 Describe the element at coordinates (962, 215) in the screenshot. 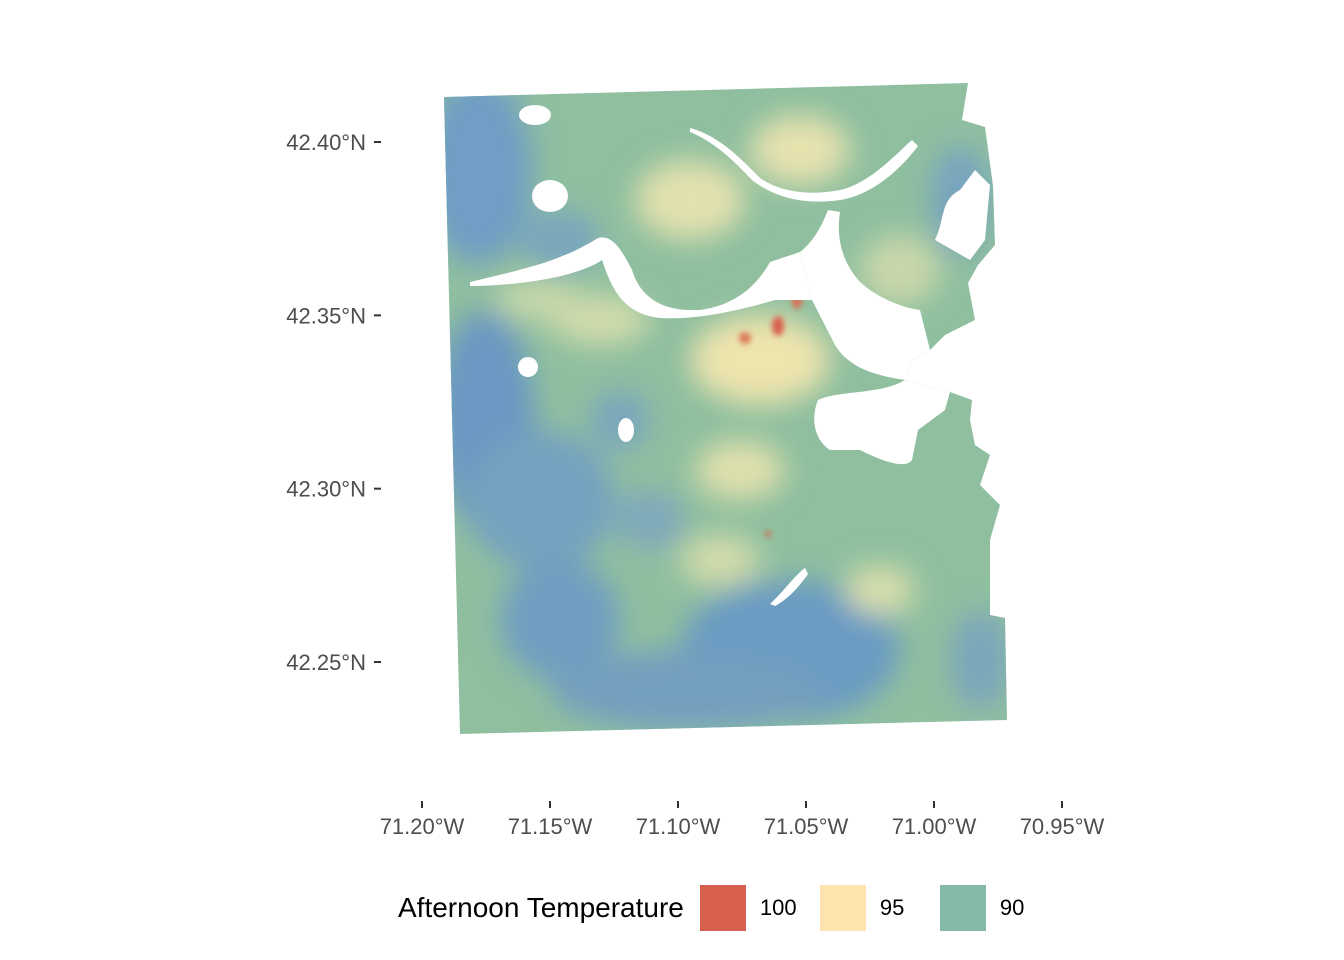

I see `harbor-channel` at that location.